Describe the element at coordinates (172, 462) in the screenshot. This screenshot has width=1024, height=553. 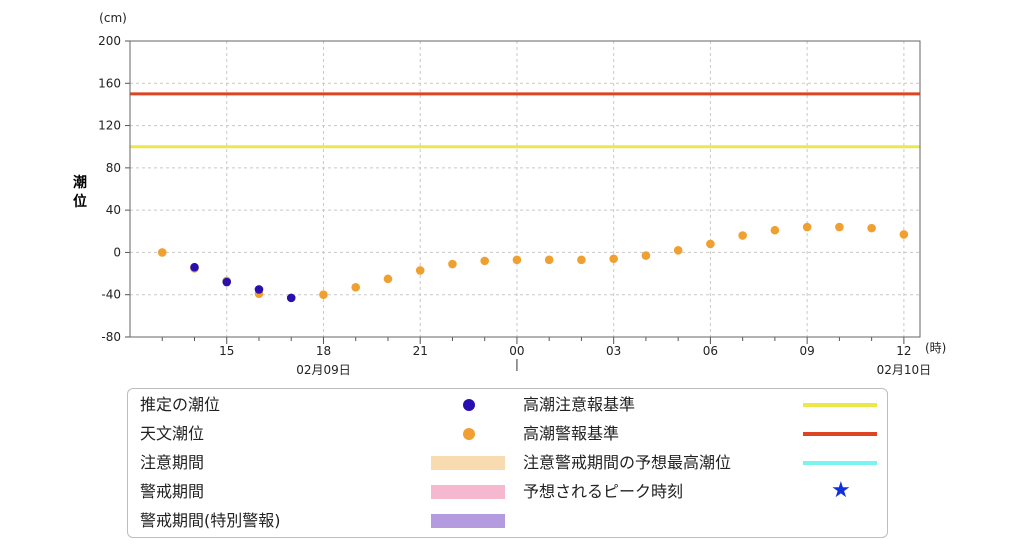
I see `legend-label: 注意期間` at that location.